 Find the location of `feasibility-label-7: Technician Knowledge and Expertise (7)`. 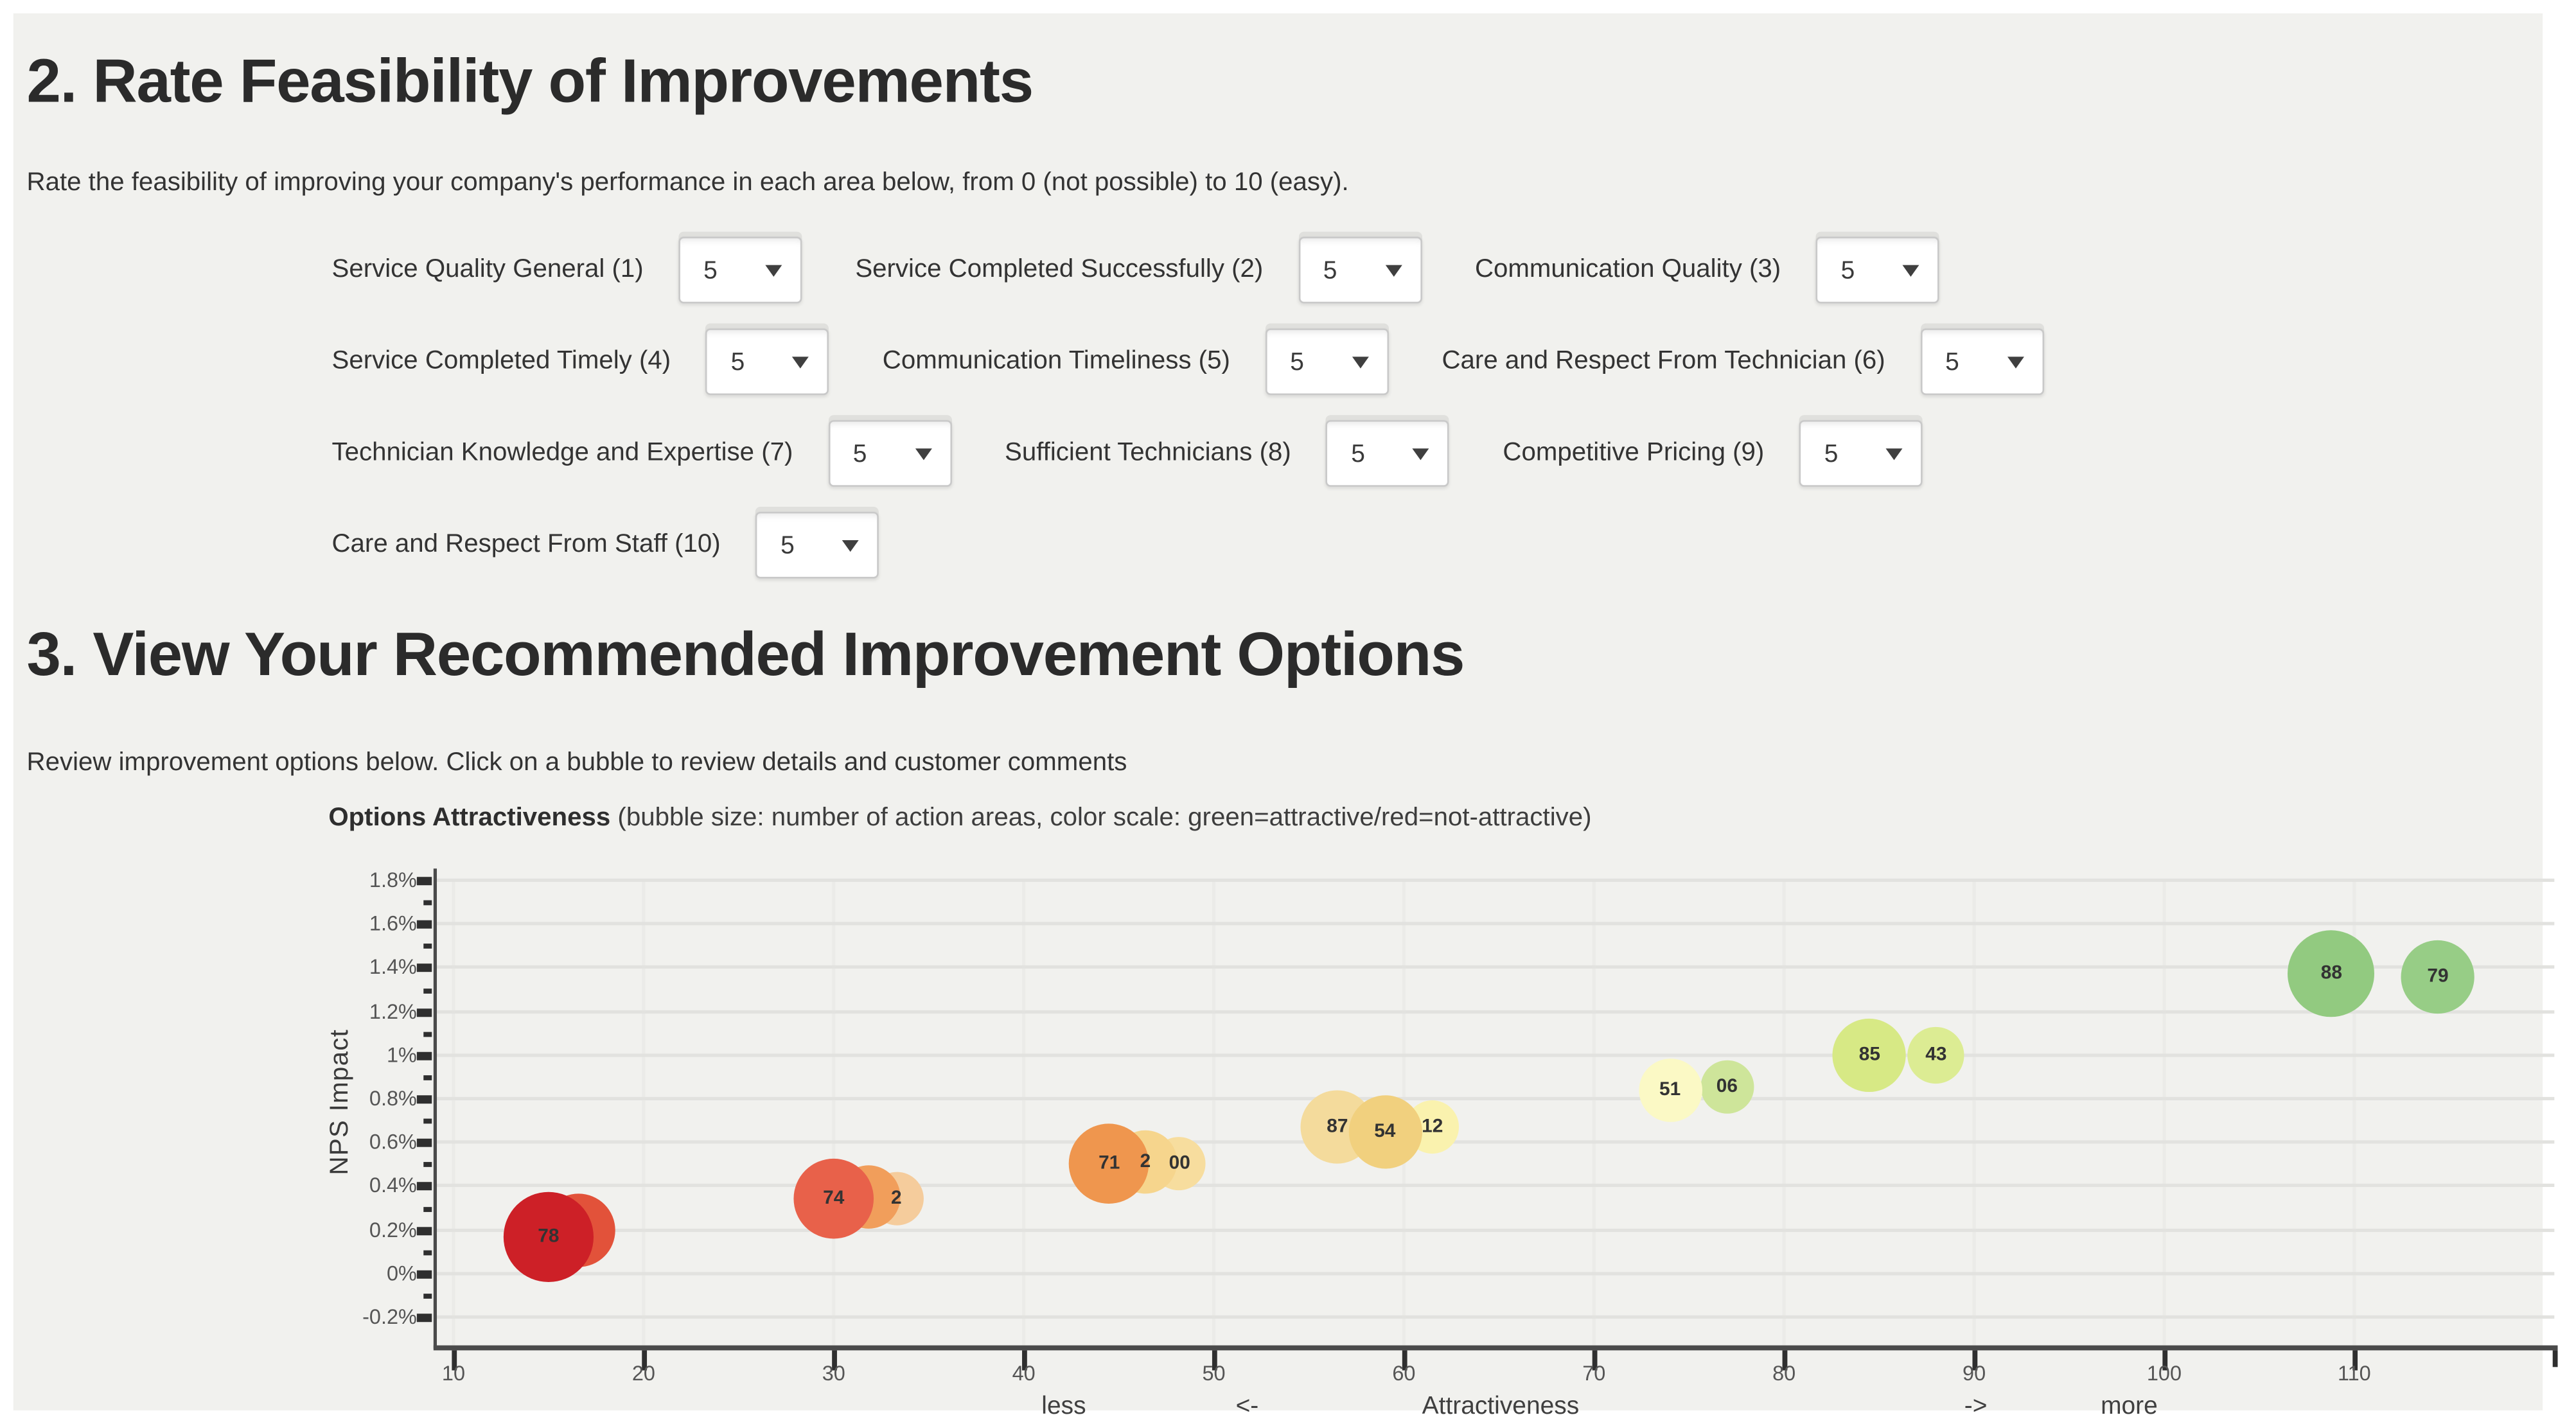

feasibility-label-7: Technician Knowledge and Expertise (7) is located at coordinates (562, 452).